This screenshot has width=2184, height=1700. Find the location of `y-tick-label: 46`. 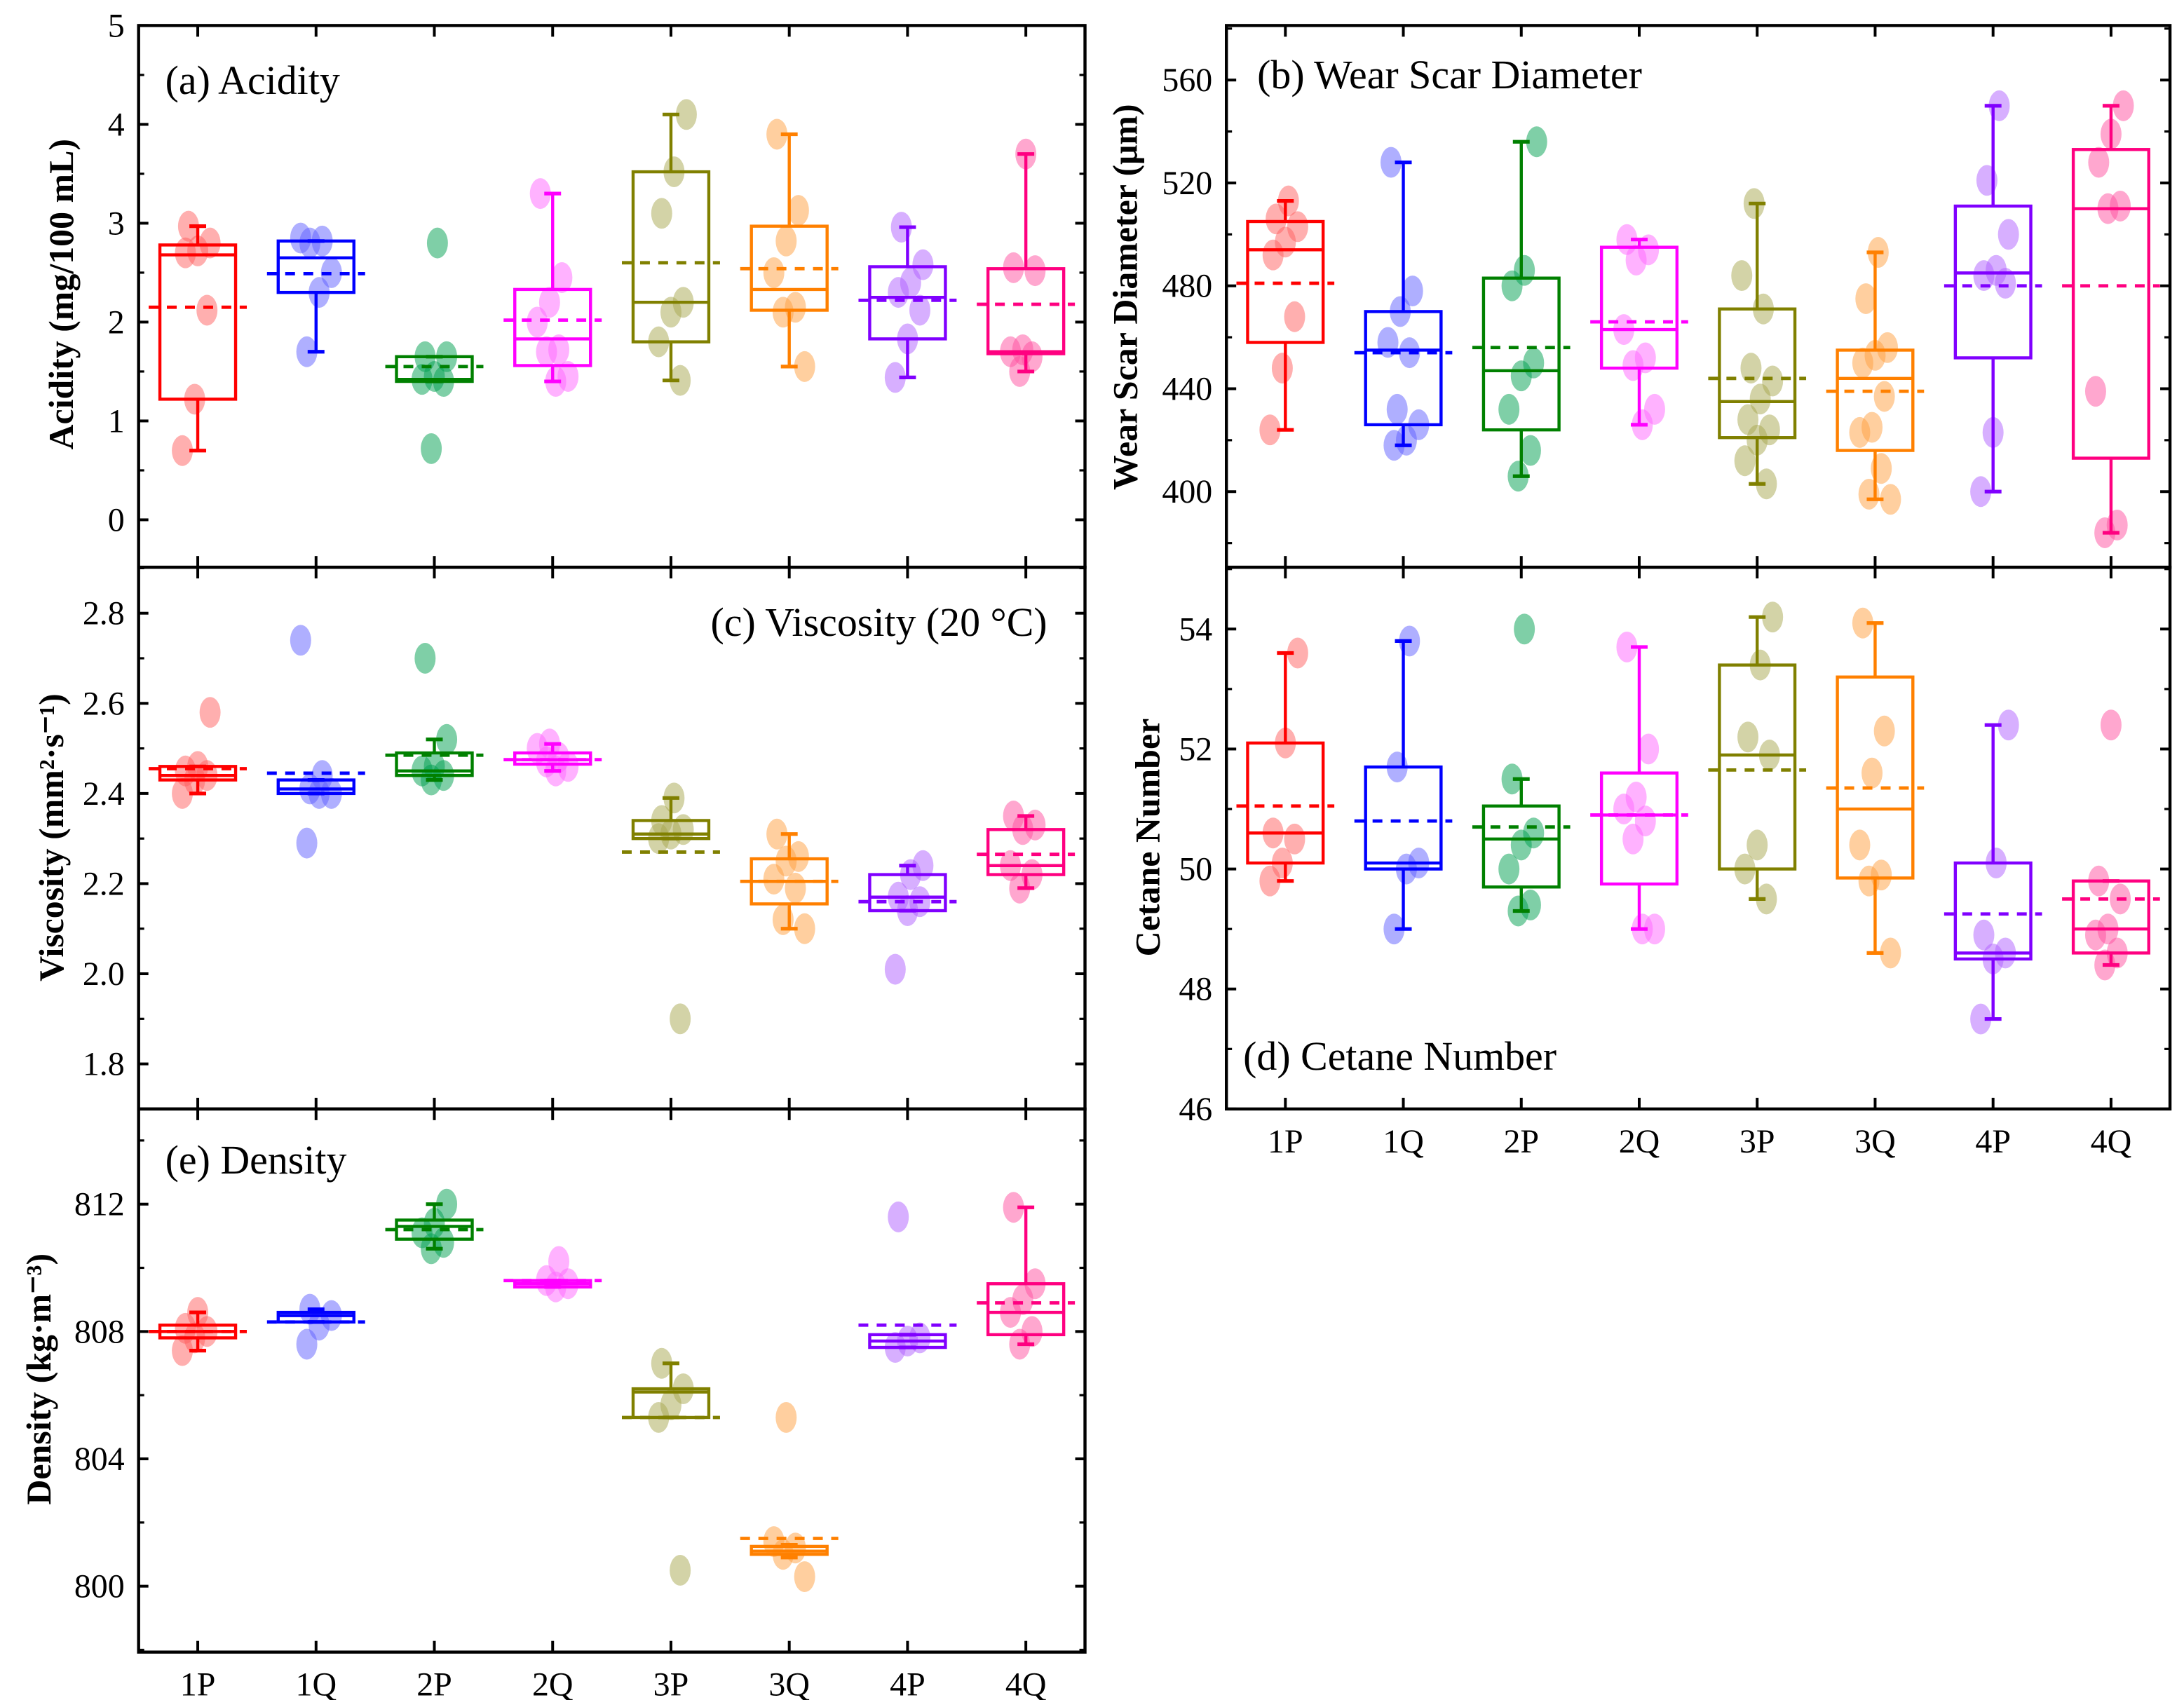

y-tick-label: 46 is located at coordinates (1195, 1109).